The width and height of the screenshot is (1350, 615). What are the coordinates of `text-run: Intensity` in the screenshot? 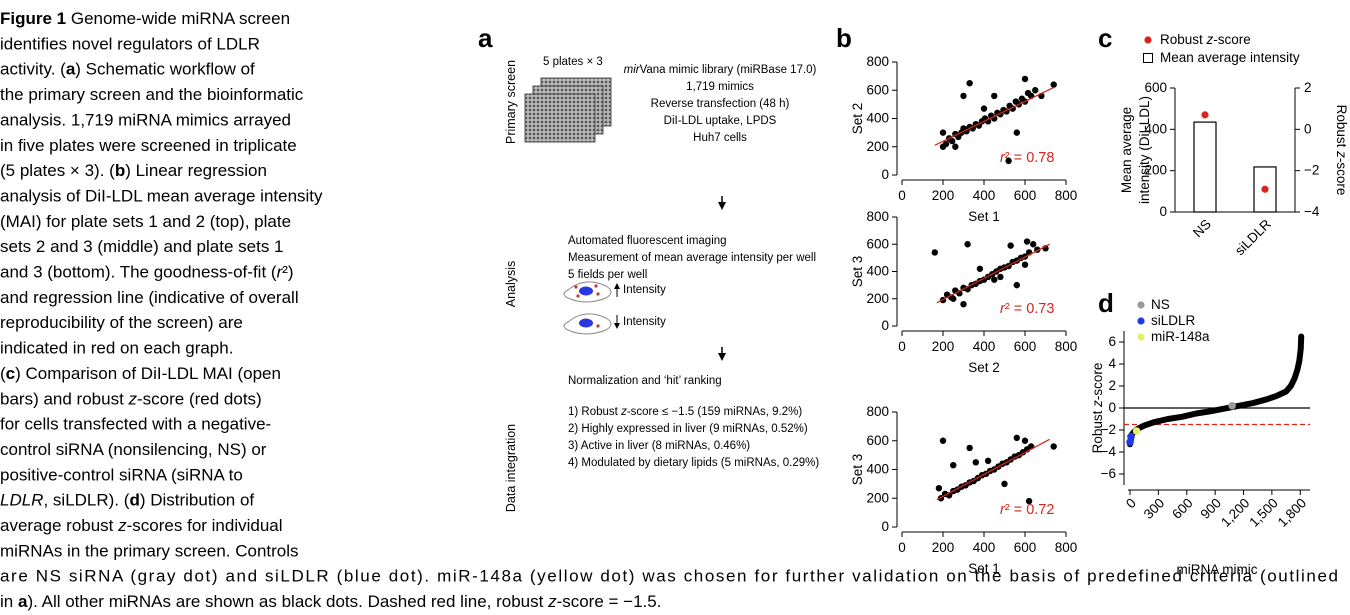 It's located at (644, 290).